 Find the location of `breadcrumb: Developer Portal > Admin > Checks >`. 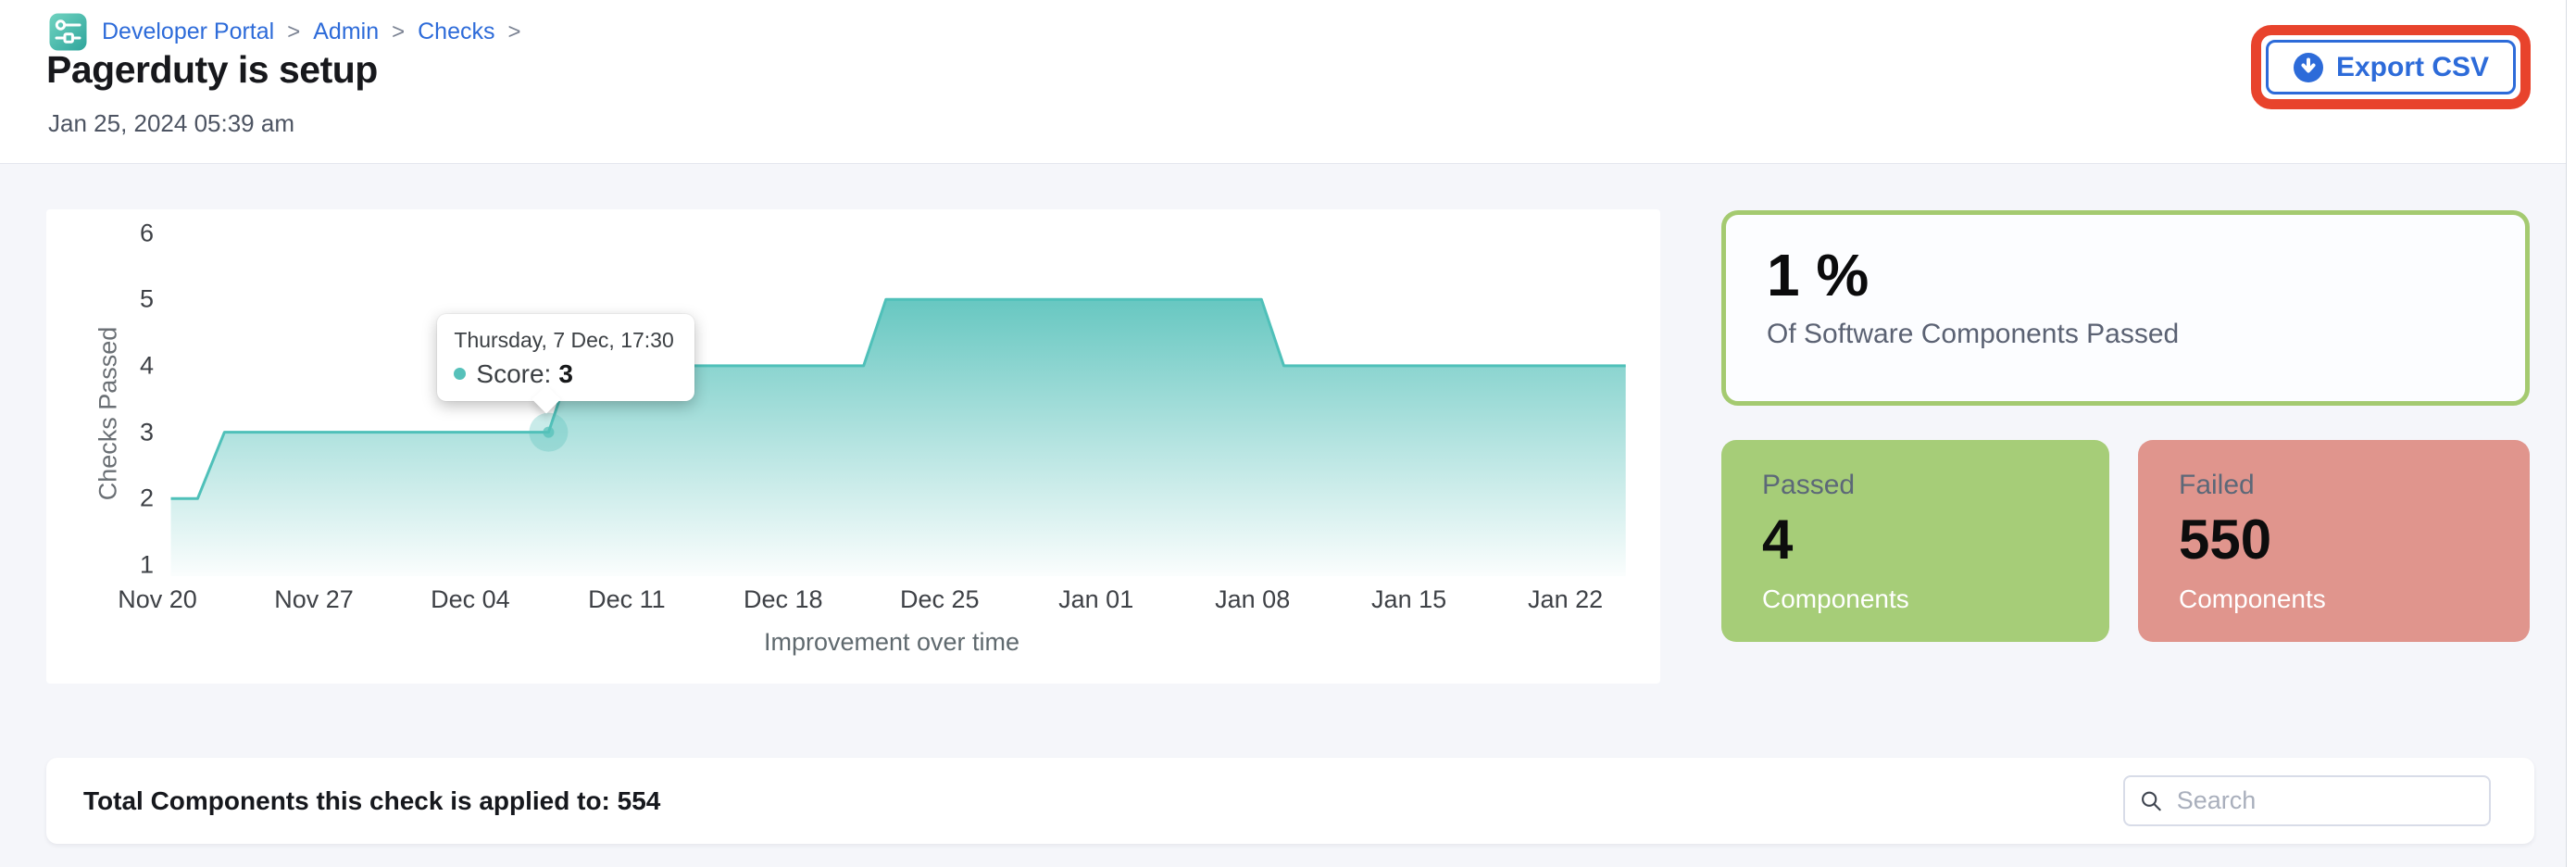

breadcrumb: Developer Portal > Admin > Checks > is located at coordinates (285, 32).